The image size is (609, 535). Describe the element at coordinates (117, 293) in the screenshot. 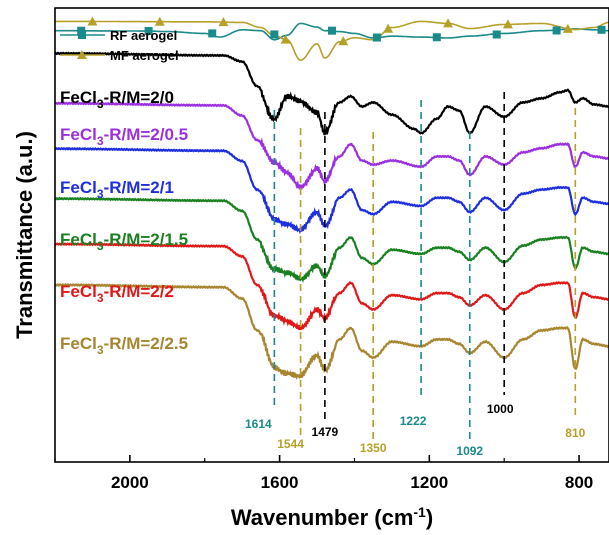

I see `series-label-4: FeCl3-R/M=2/2` at that location.